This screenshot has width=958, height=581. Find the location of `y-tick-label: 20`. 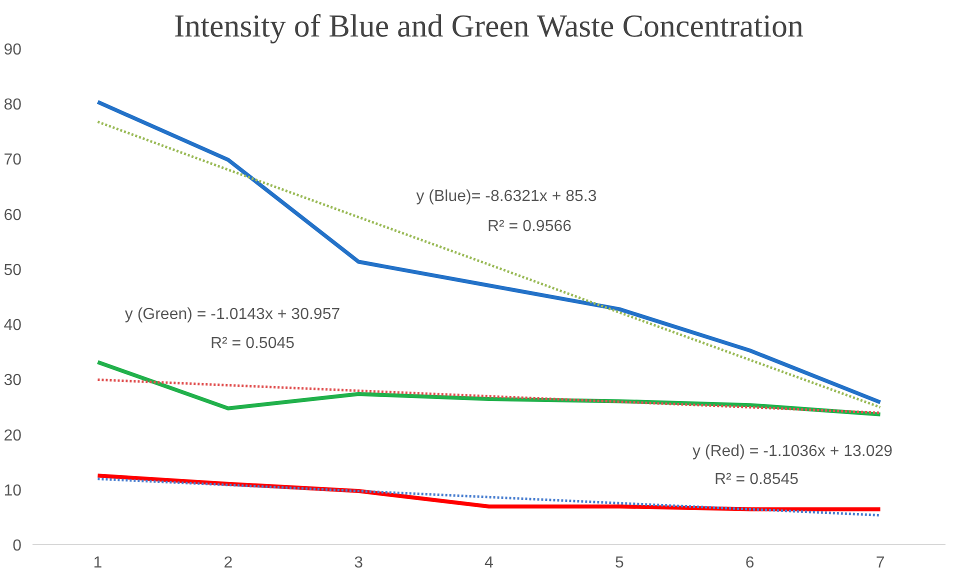

y-tick-label: 20 is located at coordinates (13, 435).